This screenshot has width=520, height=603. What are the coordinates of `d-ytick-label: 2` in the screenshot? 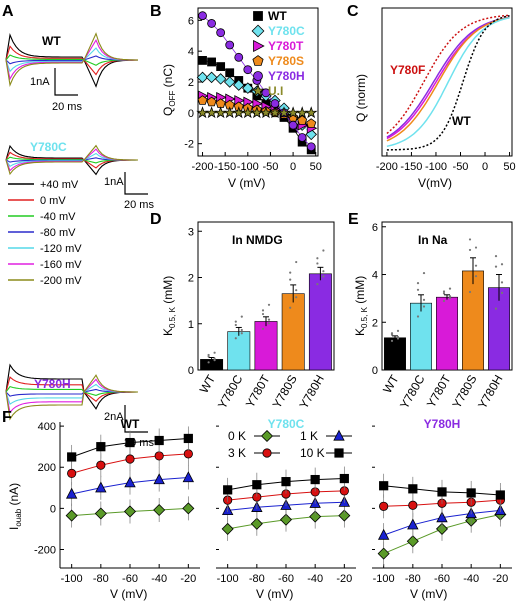 It's located at (191, 279).